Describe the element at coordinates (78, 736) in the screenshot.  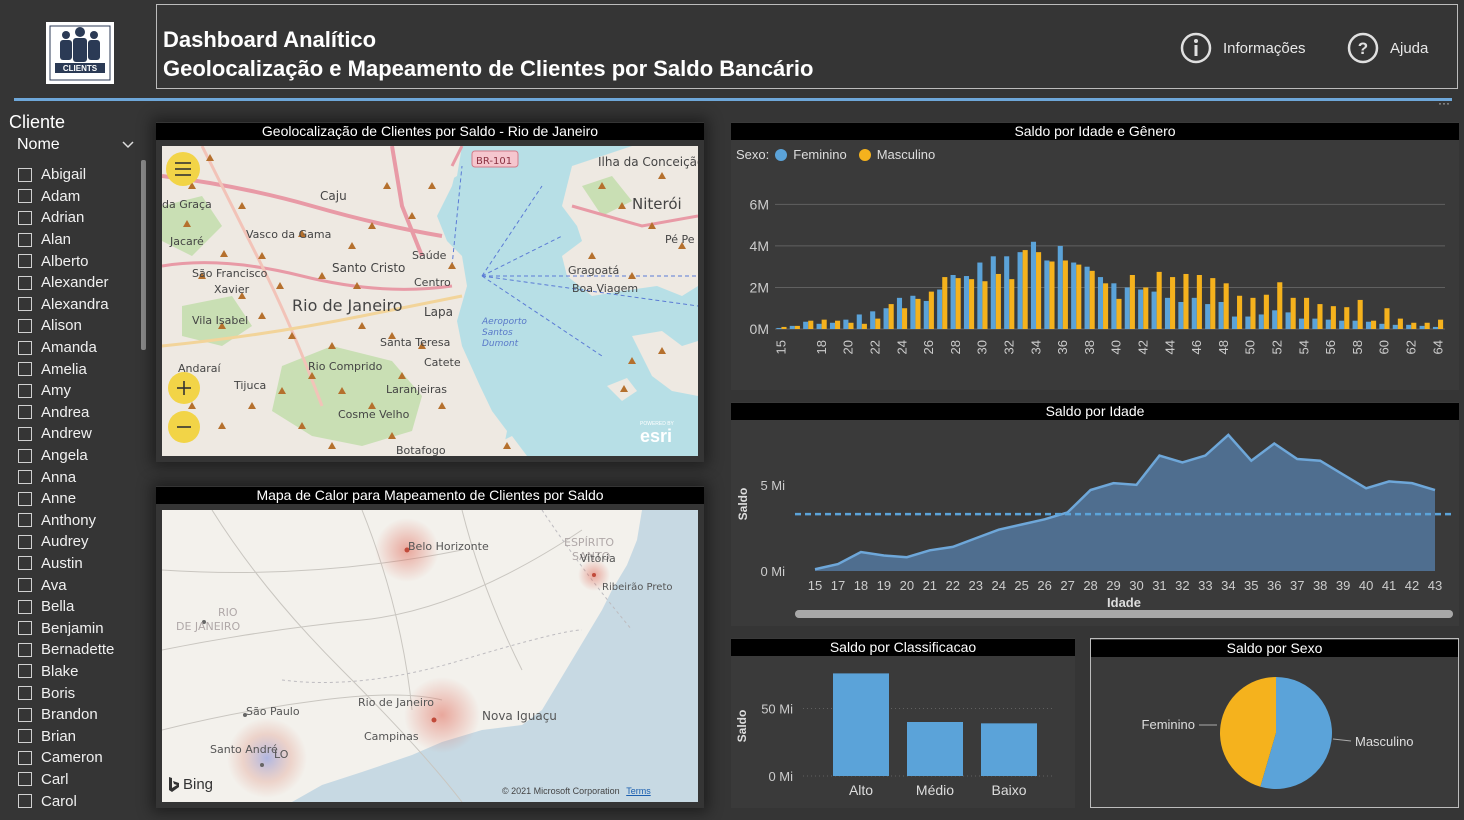
I see `slicer-item: Brian` at that location.